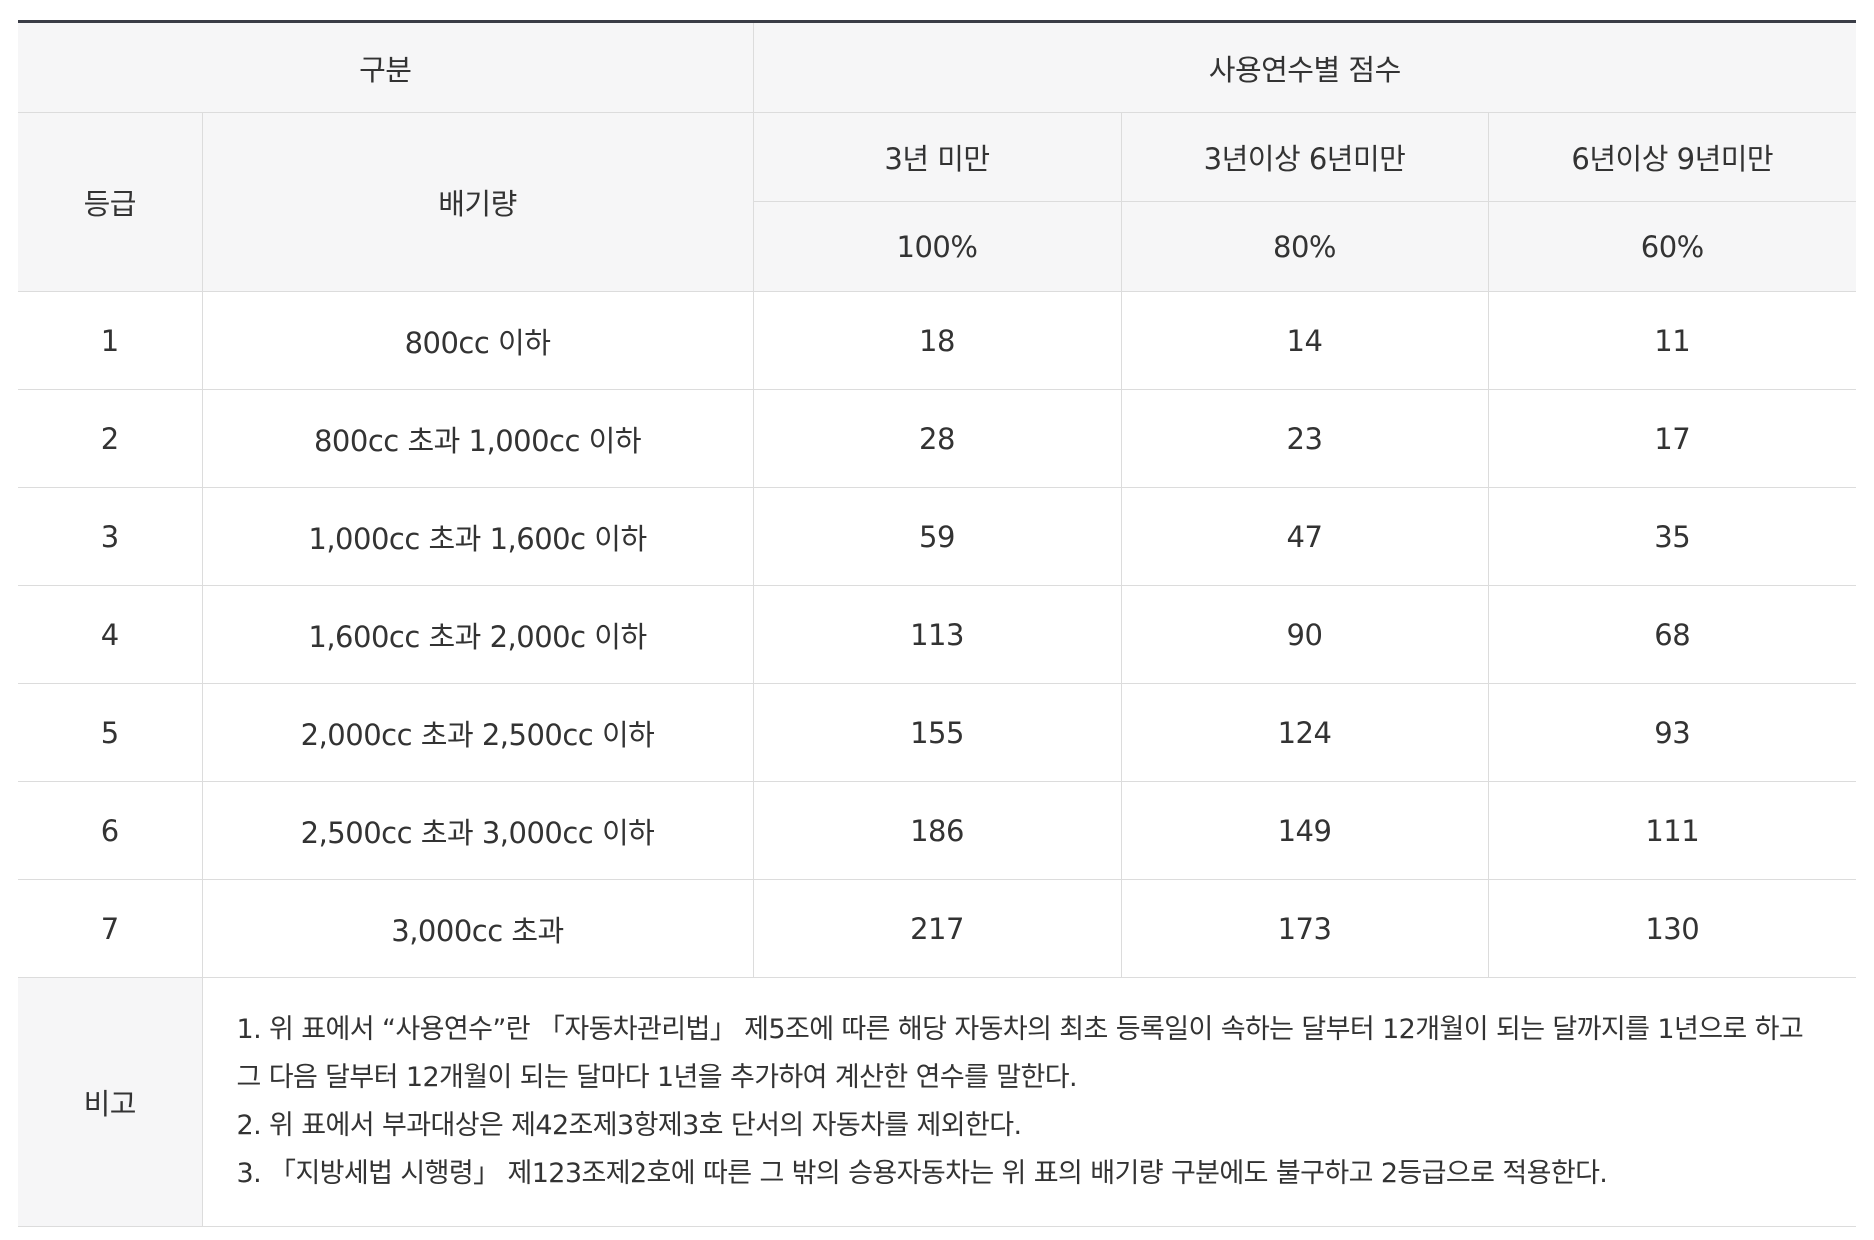 This screenshot has width=1874, height=1240. Describe the element at coordinates (478, 830) in the screenshot. I see `displacement-cell: 2,500cc 초과 3,000cc 이하` at that location.